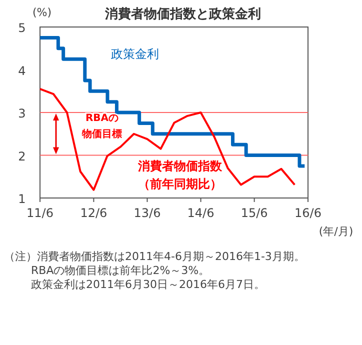 This screenshot has width=362, height=345. I want to click on text: RBAの物価目標は前年比2%～3%。, so click(120, 270).